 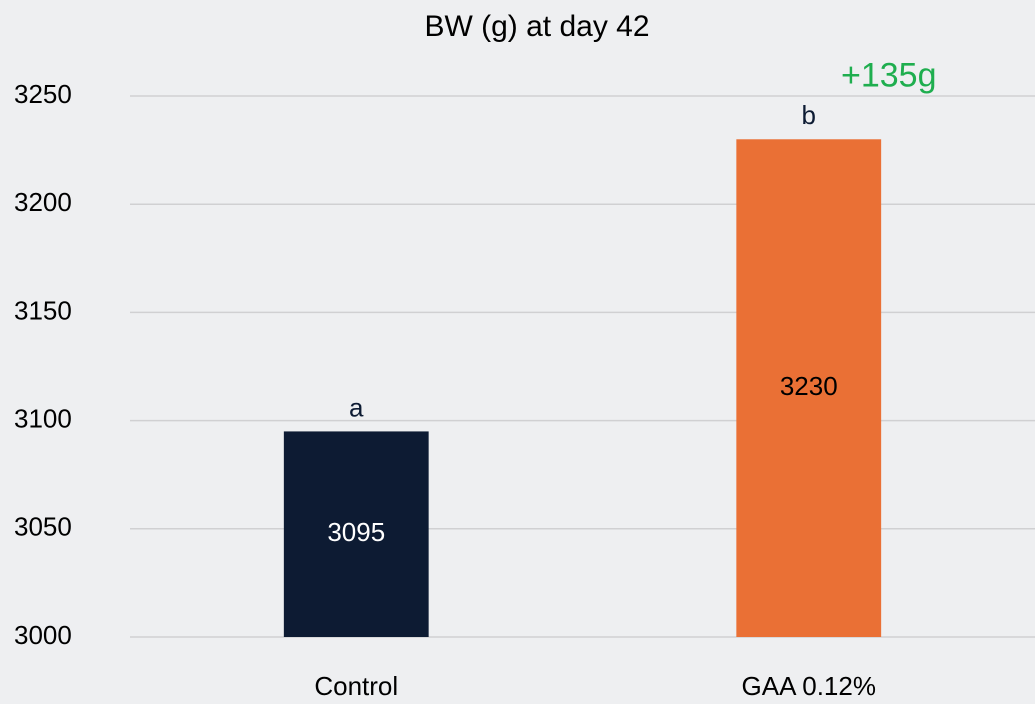 I want to click on chart-title: BW (g) at day 42, so click(x=536, y=26).